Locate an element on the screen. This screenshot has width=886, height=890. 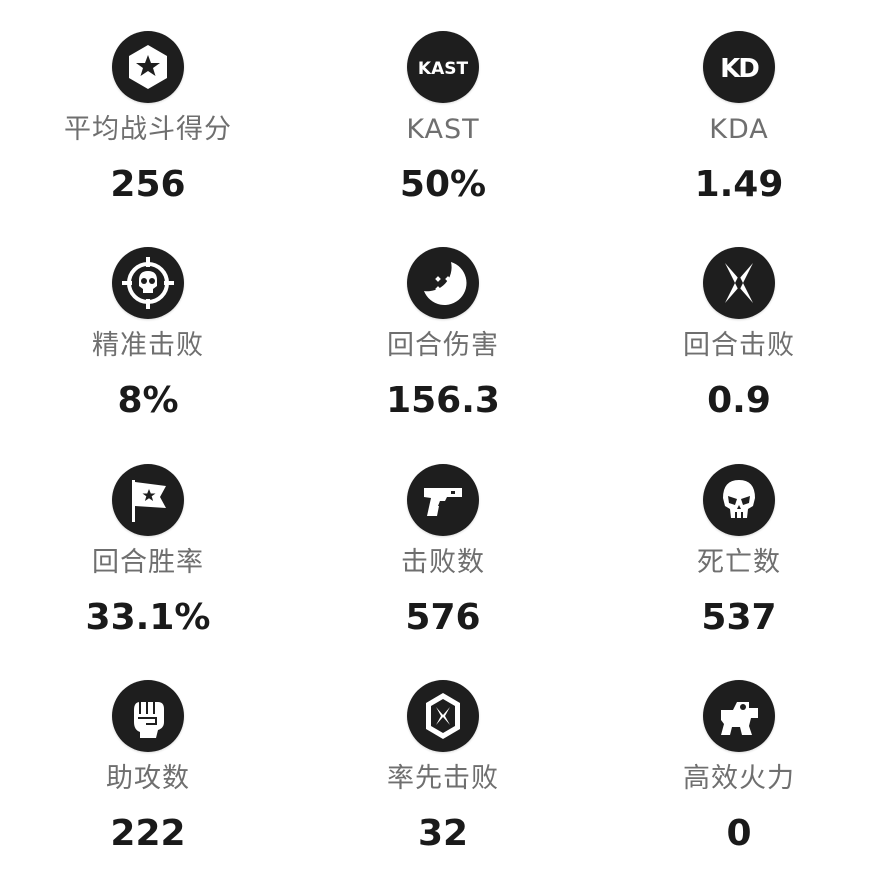
stat-value: 222 is located at coordinates (148, 833).